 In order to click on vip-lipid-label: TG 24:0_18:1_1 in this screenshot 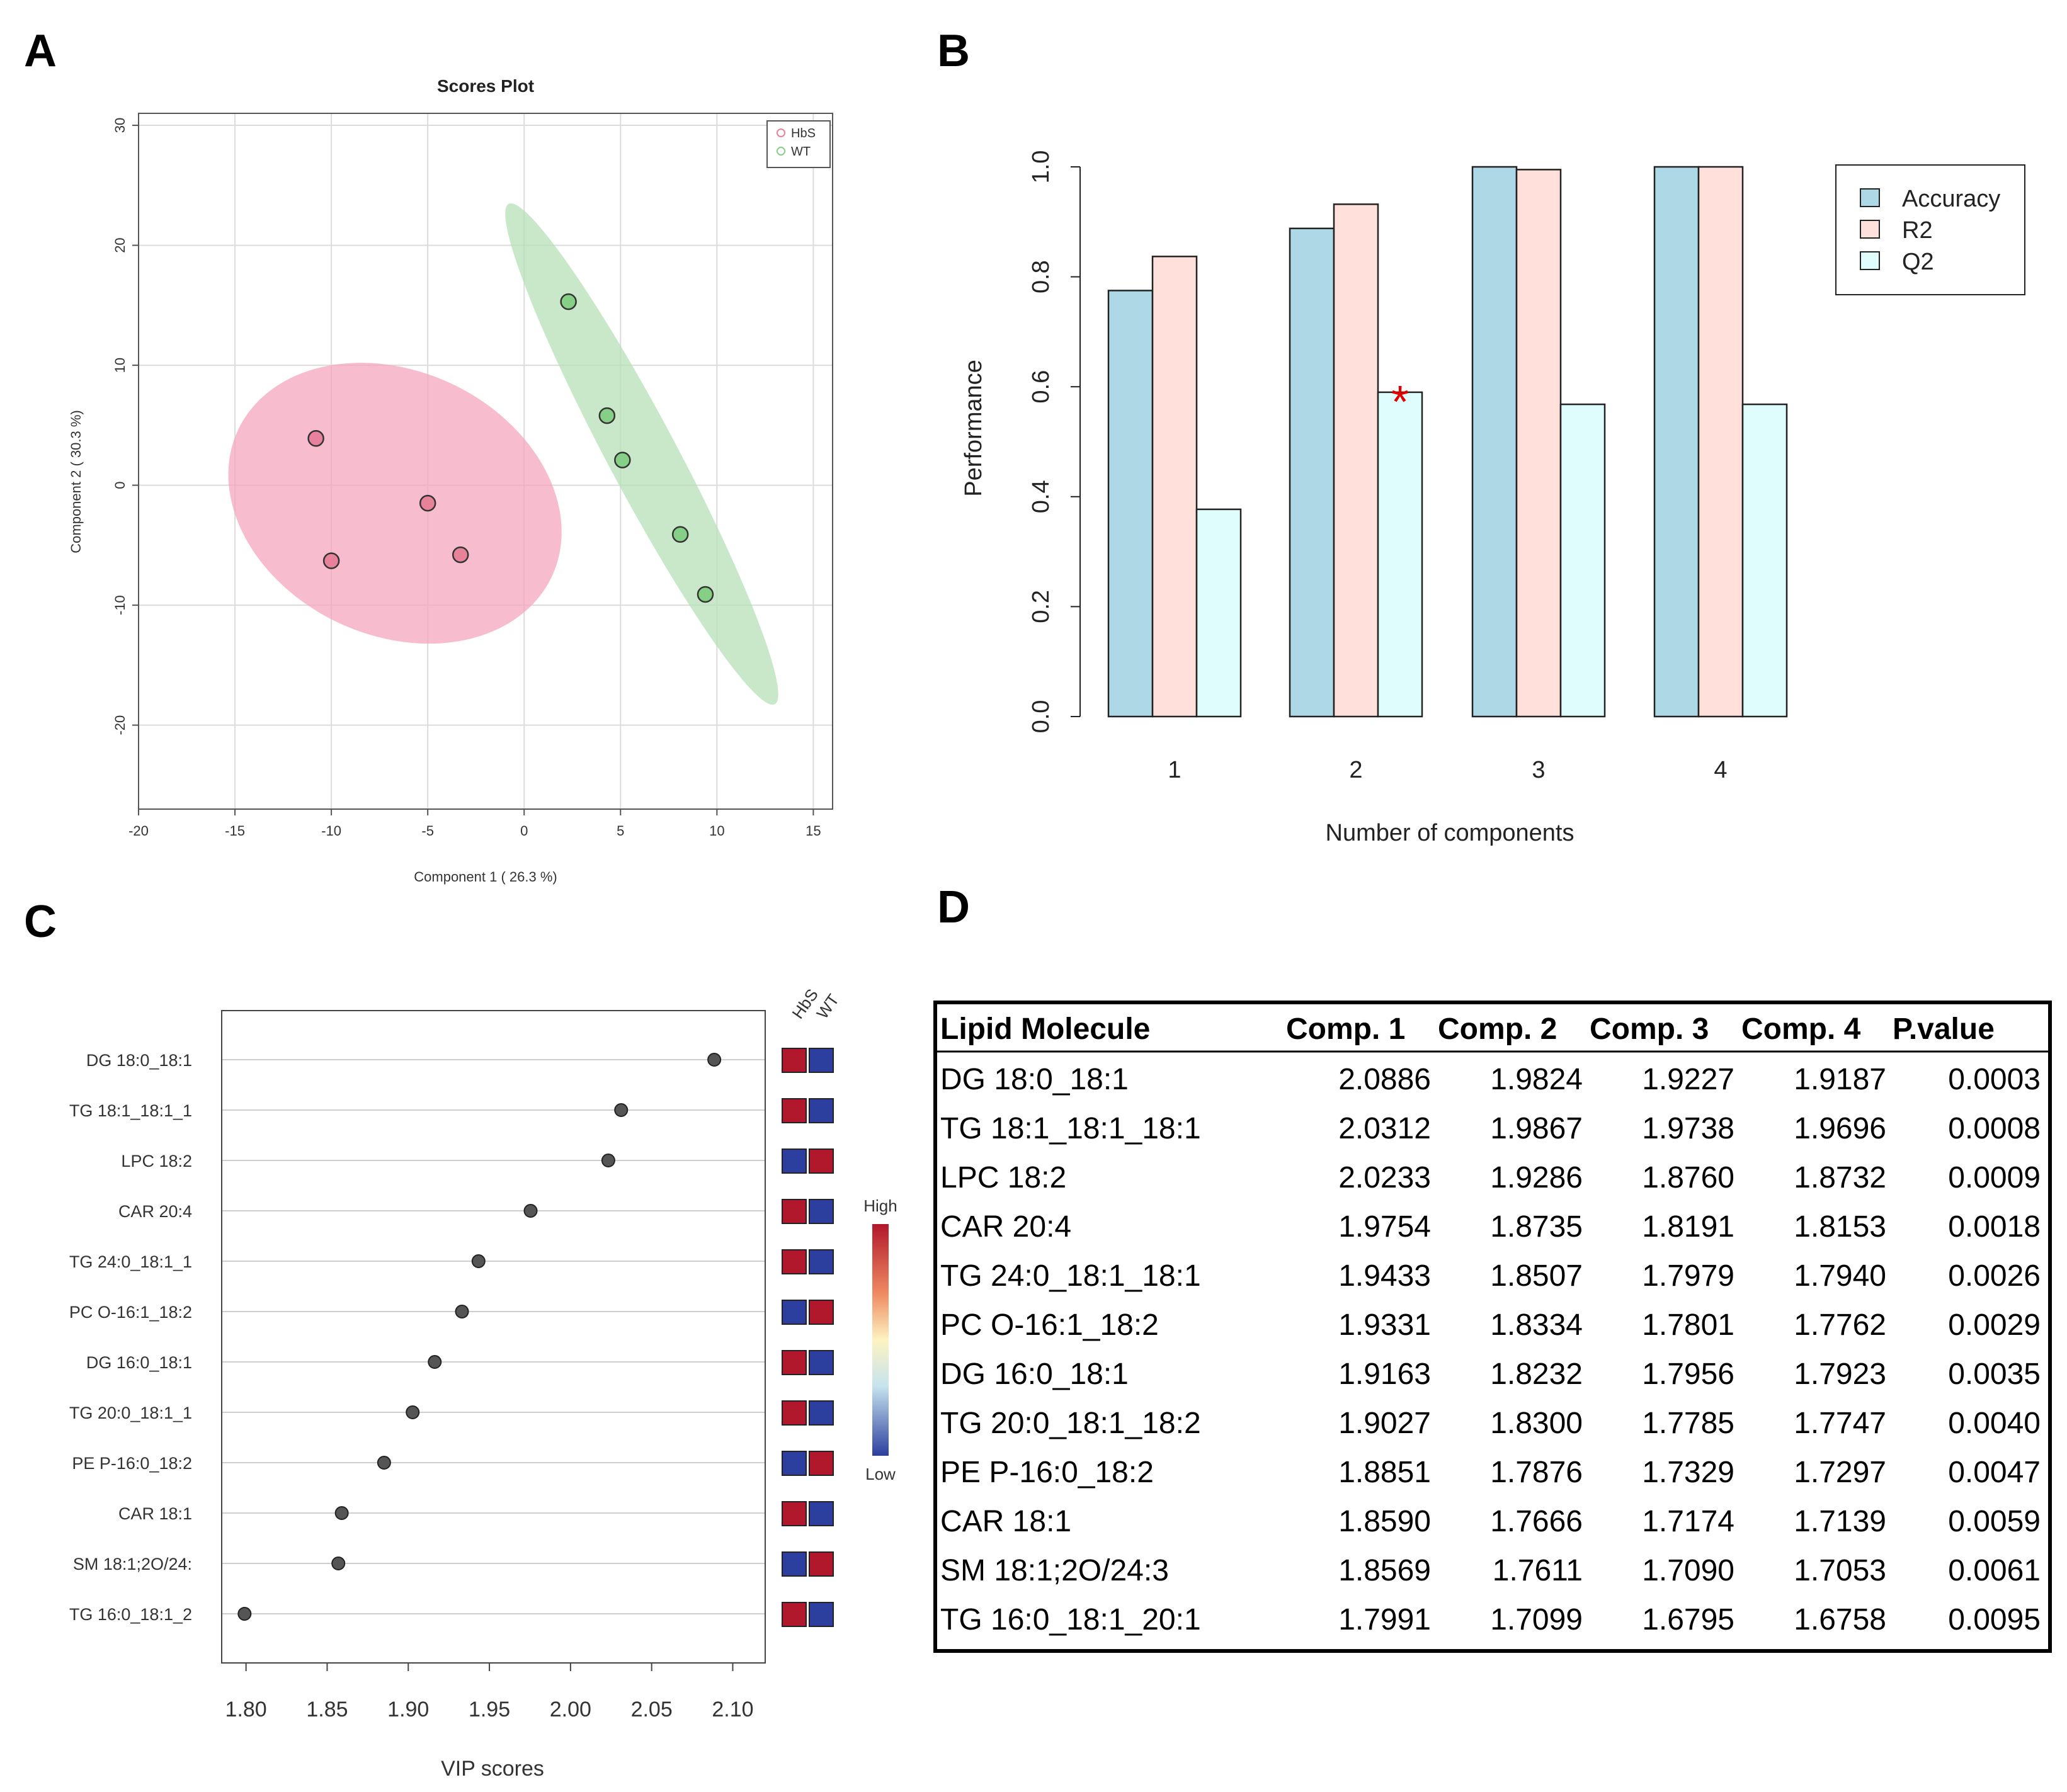, I will do `click(130, 1261)`.